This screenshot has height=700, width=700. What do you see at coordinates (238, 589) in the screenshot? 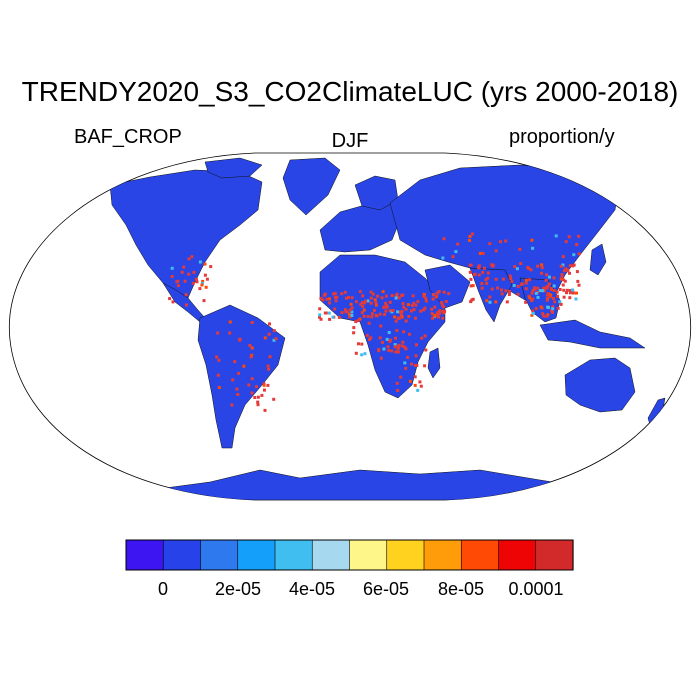
I see `colorbar-tick-label: 2e-05` at bounding box center [238, 589].